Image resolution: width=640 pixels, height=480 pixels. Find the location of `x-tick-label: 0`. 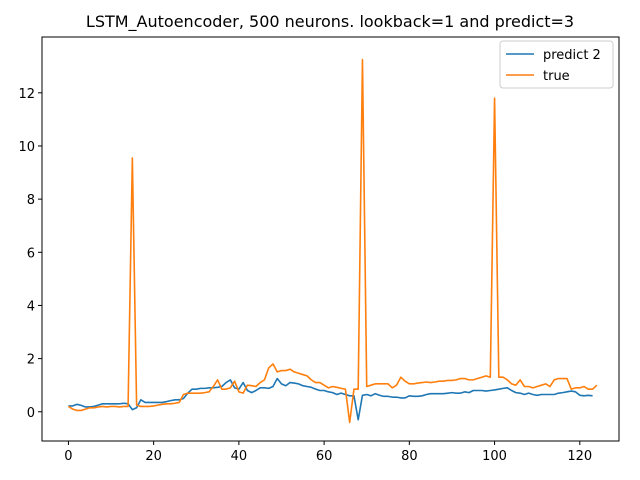

x-tick-label: 0 is located at coordinates (68, 456).